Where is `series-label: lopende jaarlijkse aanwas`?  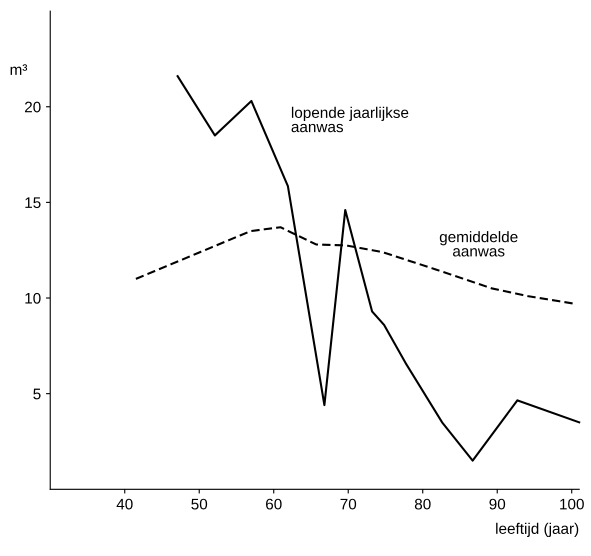 series-label: lopende jaarlijkse aanwas is located at coordinates (350, 119).